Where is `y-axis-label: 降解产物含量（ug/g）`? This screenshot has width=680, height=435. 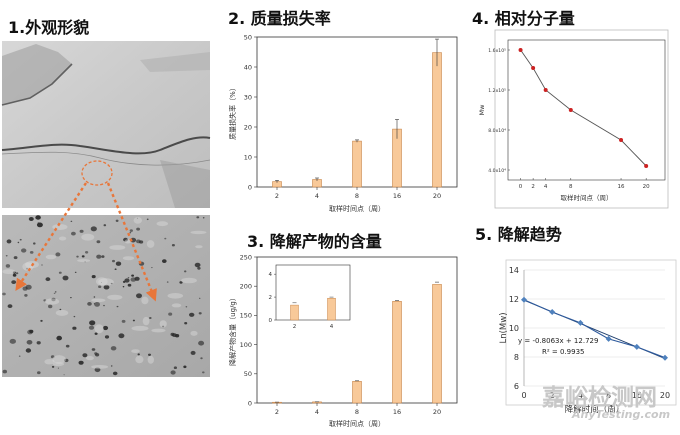
y-axis-label: 降解产物含量（ug/g） is located at coordinates (232, 330).